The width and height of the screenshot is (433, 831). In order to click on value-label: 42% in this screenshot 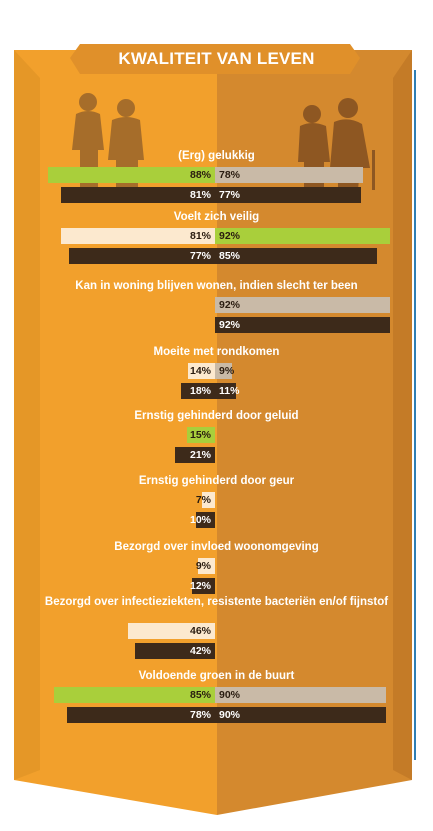, I will do `click(200, 651)`.